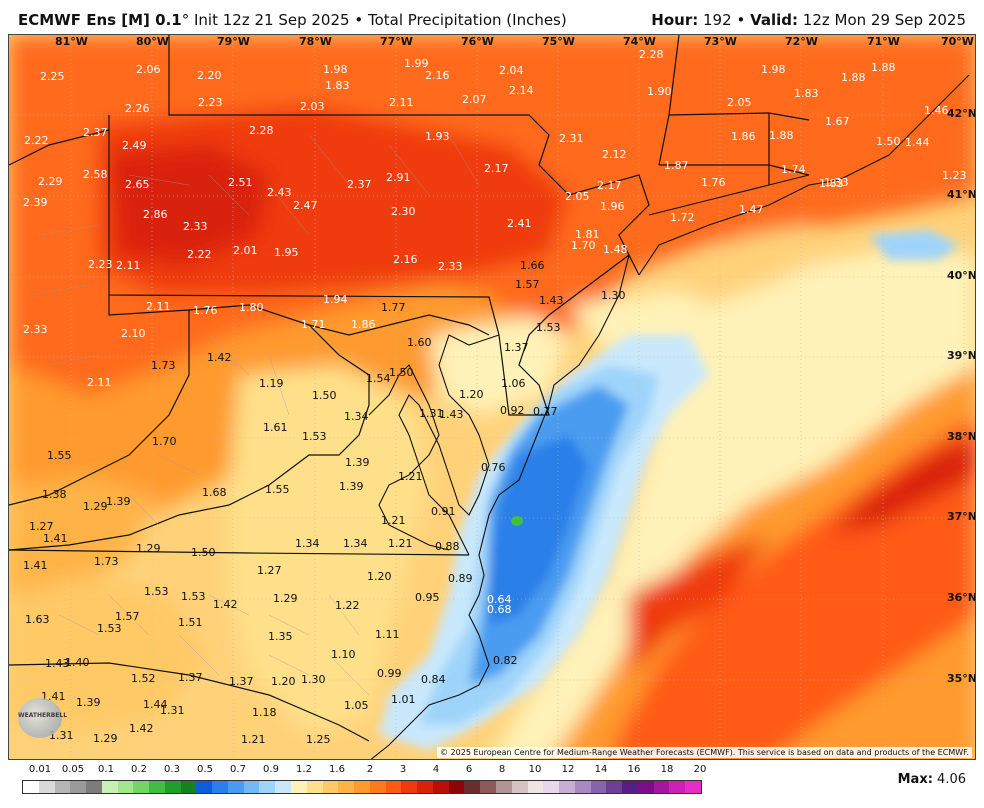 The width and height of the screenshot is (984, 808). Describe the element at coordinates (133, 333) in the screenshot. I see `precip-value-label: 2.10` at that location.